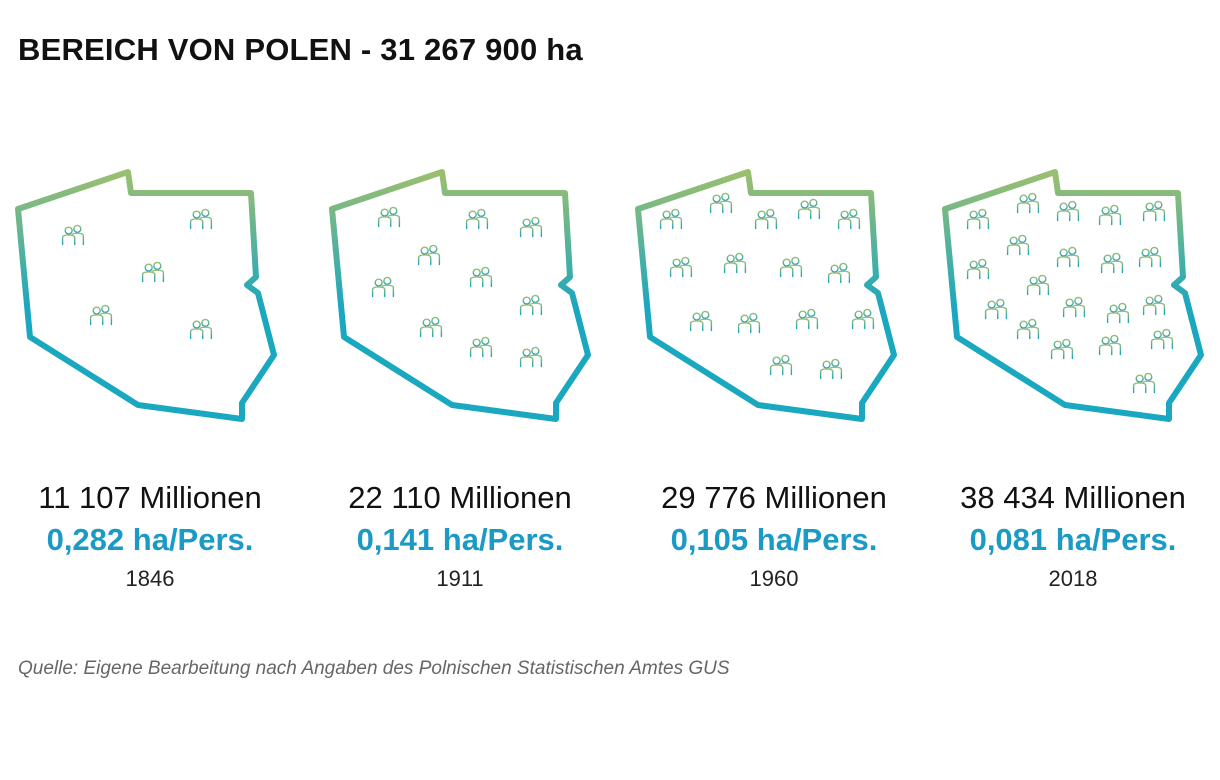  I want to click on poland-map-2018, so click(1073, 295).